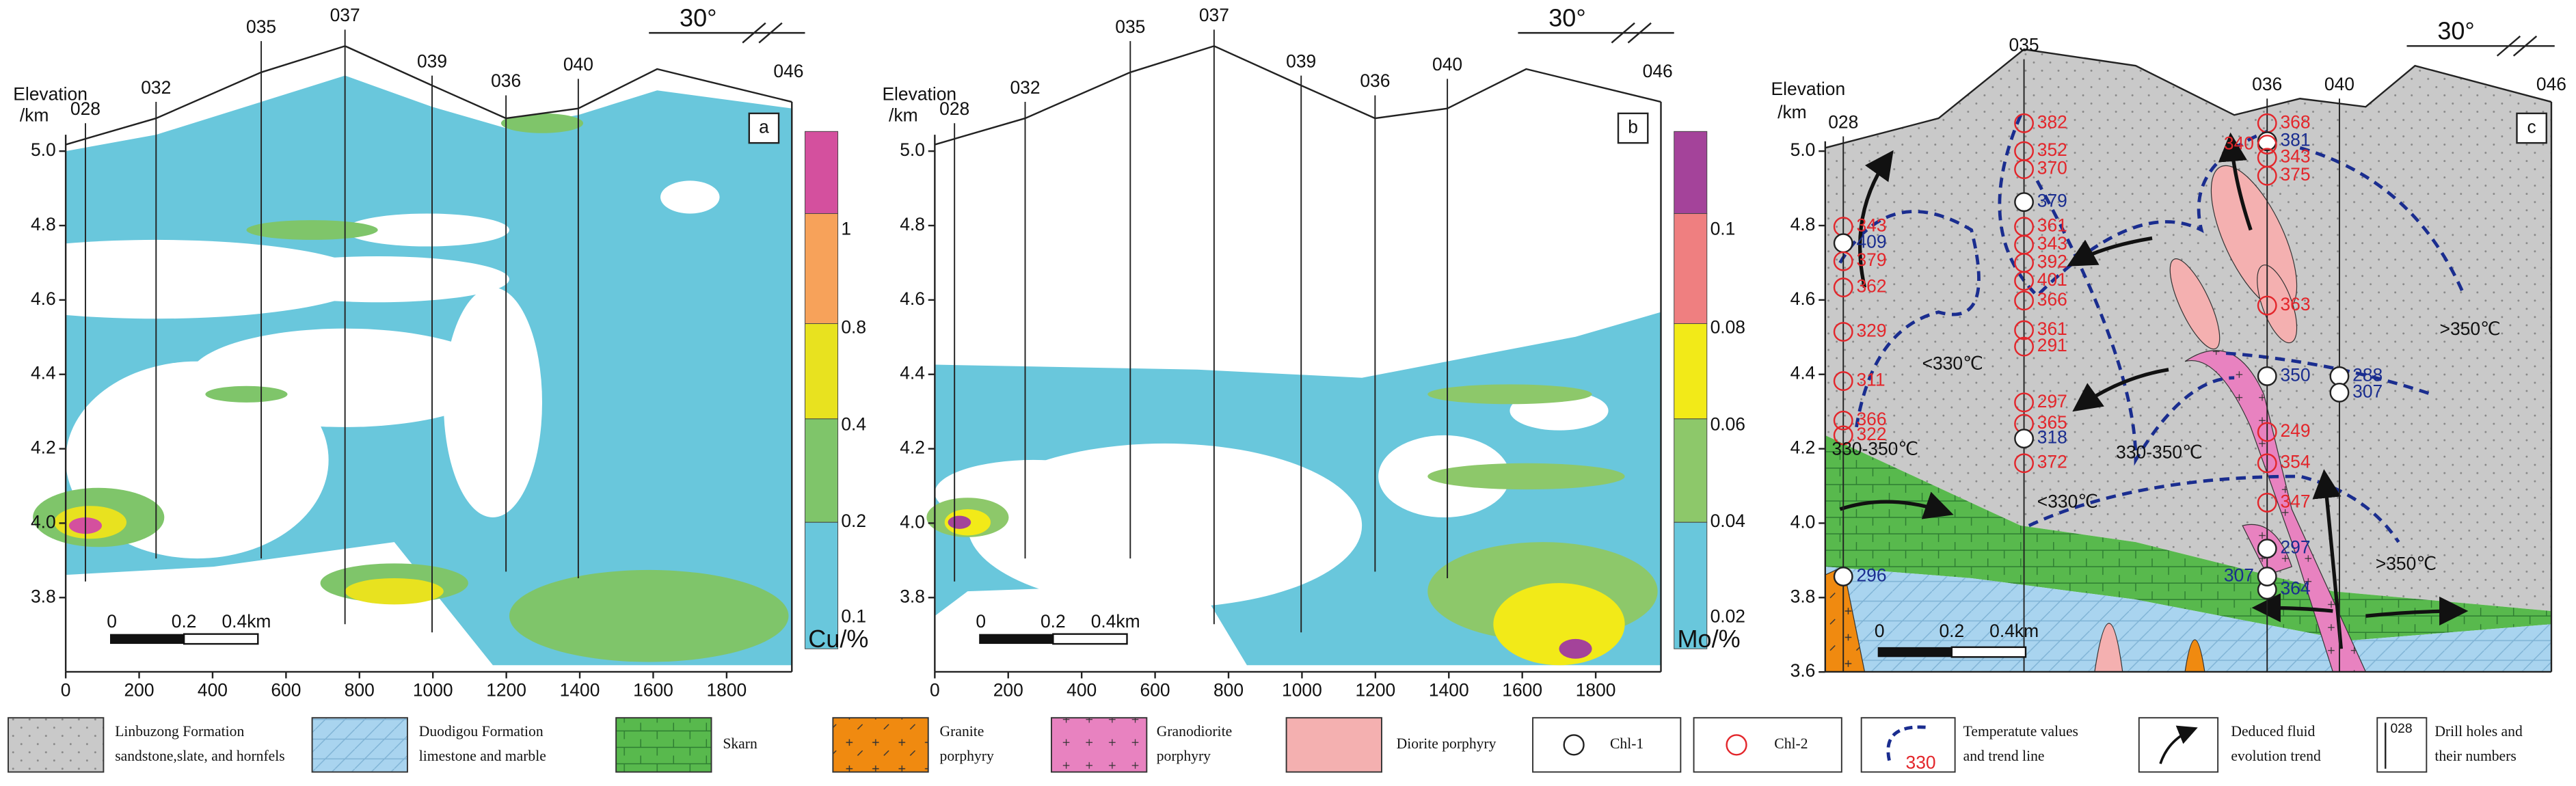  I want to click on sample-temp: 361, so click(2052, 329).